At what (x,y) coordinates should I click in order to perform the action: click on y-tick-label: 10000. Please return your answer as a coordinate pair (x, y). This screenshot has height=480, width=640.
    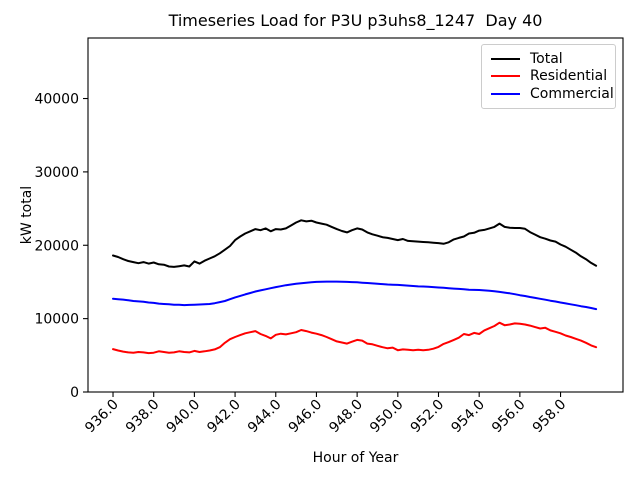
    Looking at the image, I should click on (56, 320).